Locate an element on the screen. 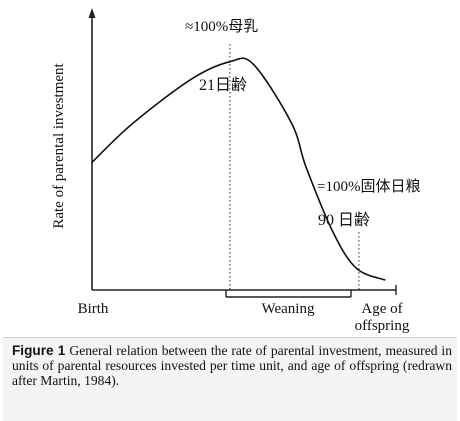  annotation-day-21: 21日齢 is located at coordinates (223, 85).